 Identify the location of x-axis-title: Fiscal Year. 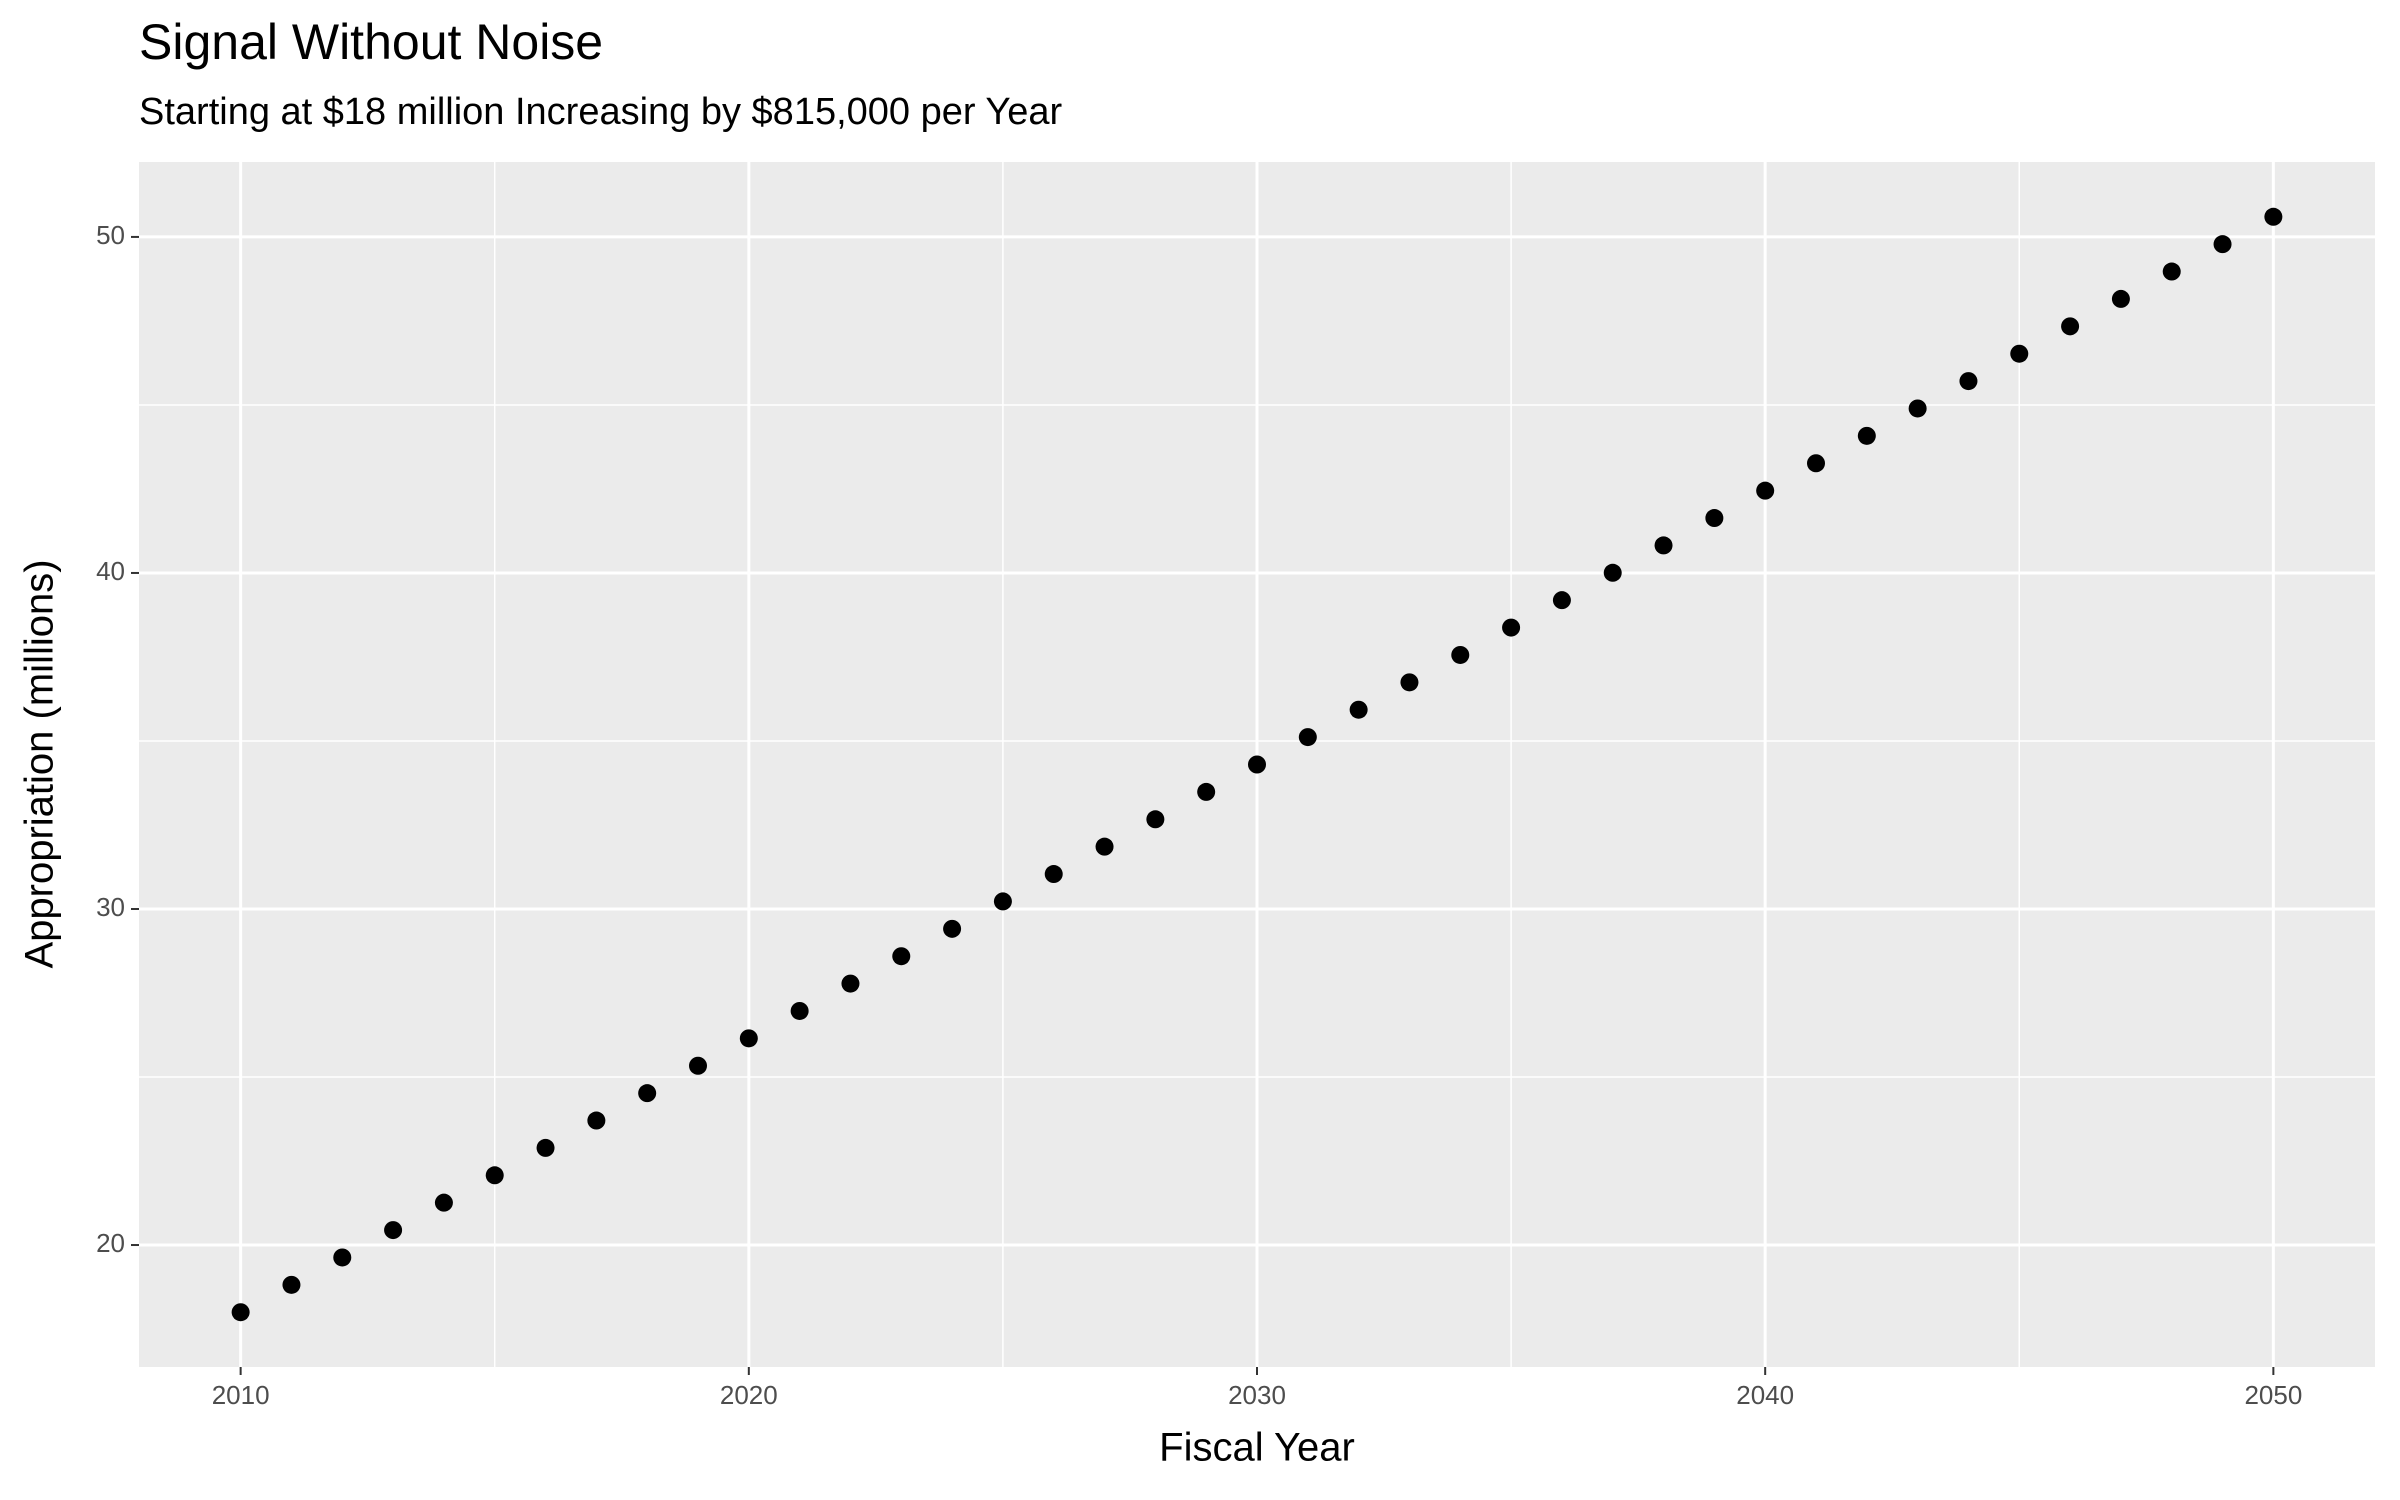
(1257, 1448).